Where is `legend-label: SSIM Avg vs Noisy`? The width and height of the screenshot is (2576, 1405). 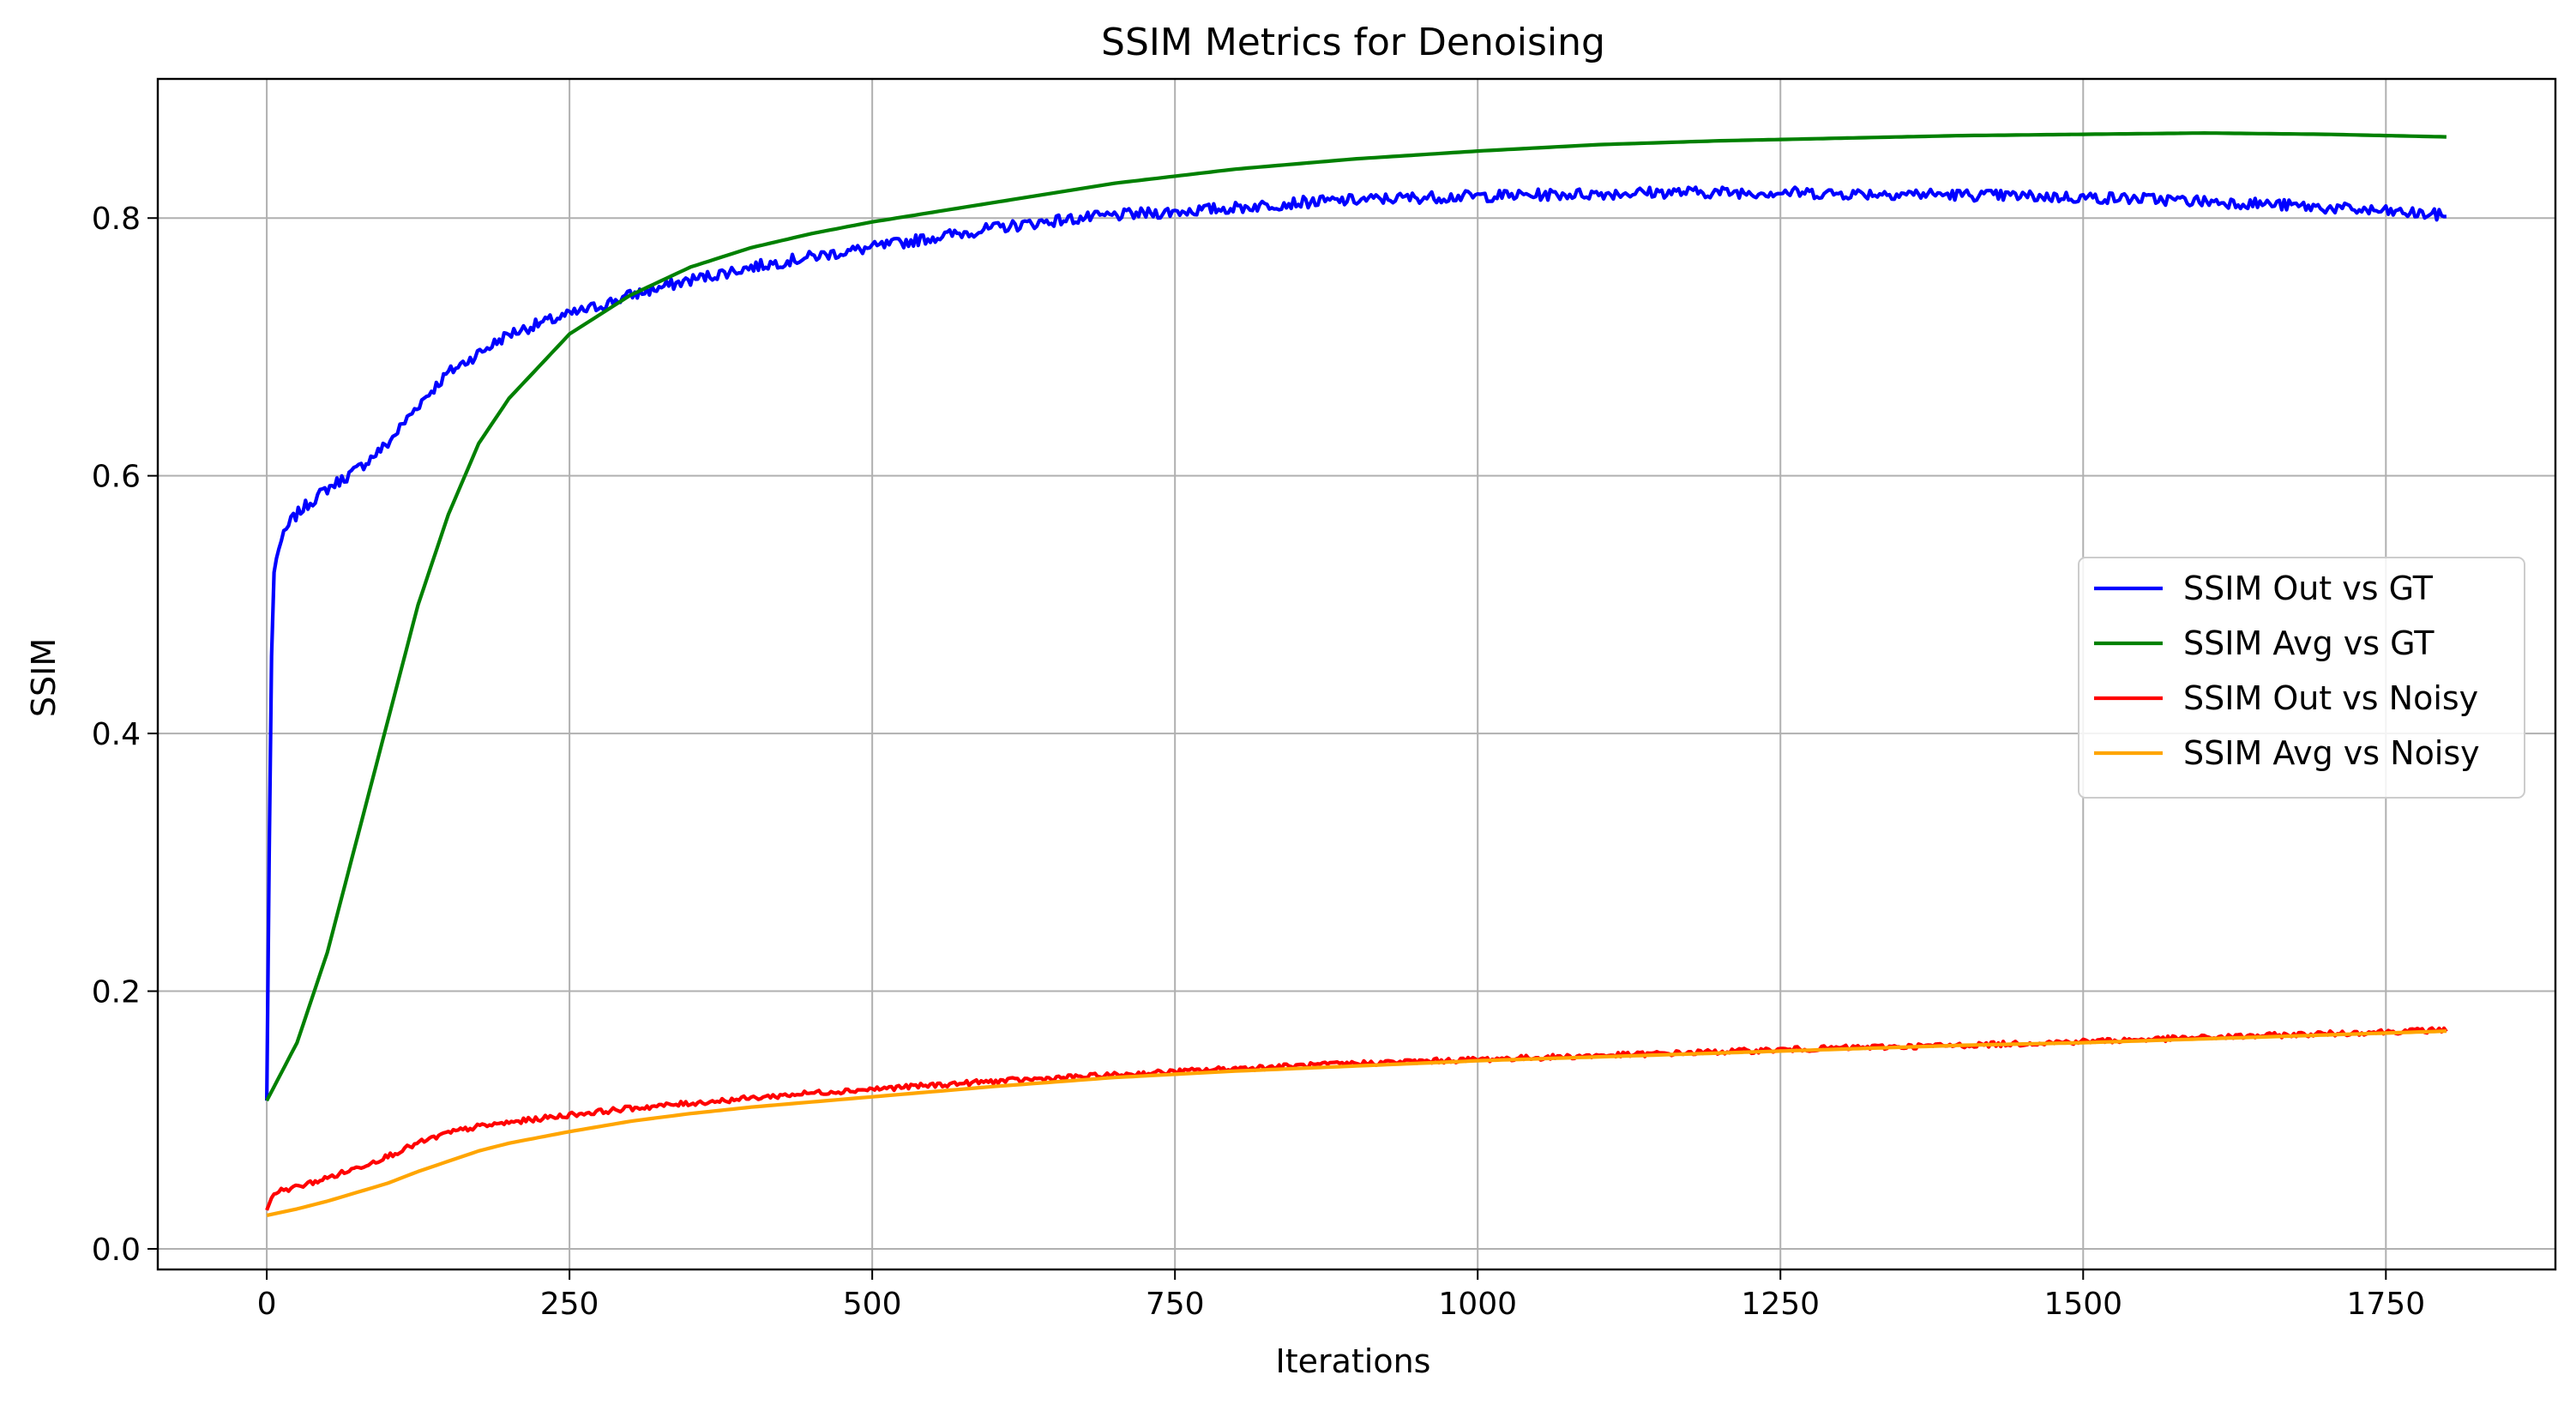
legend-label: SSIM Avg vs Noisy is located at coordinates (2331, 753).